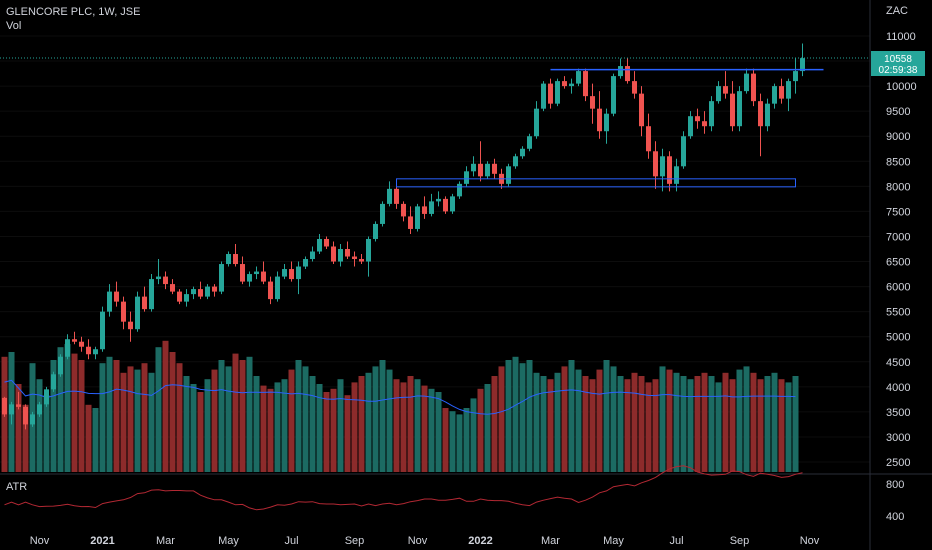 This screenshot has width=932, height=550. Describe the element at coordinates (898, 212) in the screenshot. I see `price-tick-label: 7500` at that location.